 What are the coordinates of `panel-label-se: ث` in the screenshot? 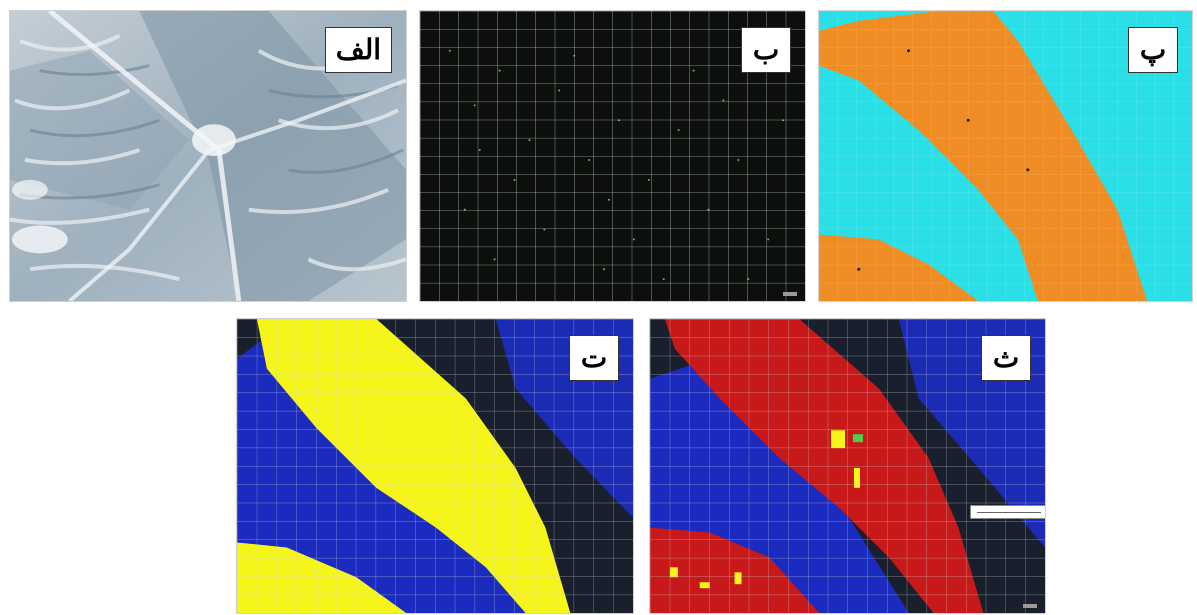 It's located at (1006, 358).